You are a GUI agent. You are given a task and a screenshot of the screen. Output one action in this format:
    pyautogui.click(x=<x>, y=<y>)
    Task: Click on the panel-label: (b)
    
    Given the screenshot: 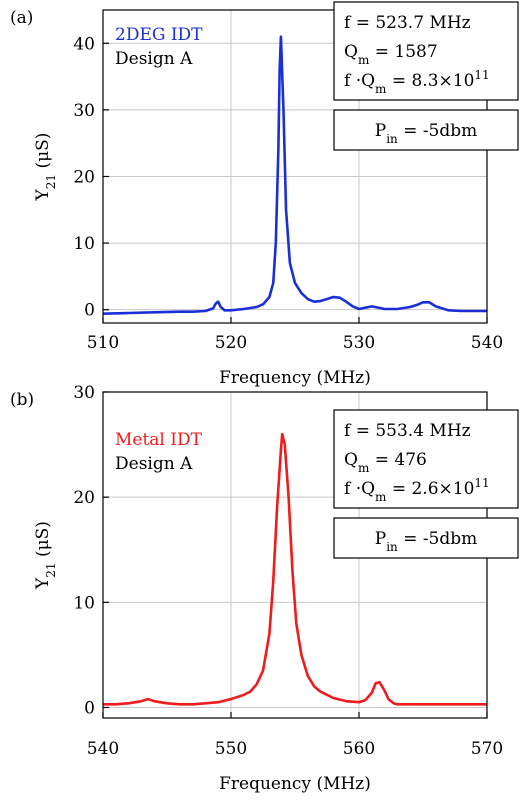 What is the action you would take?
    pyautogui.click(x=22, y=400)
    